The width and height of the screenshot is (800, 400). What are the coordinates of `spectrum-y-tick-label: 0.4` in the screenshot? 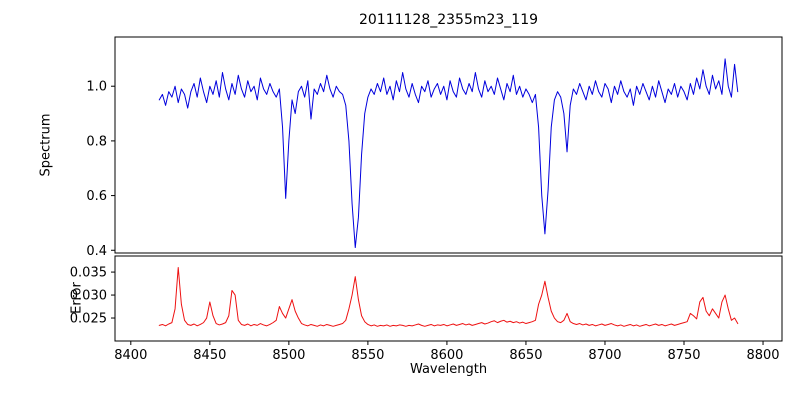 It's located at (96, 251).